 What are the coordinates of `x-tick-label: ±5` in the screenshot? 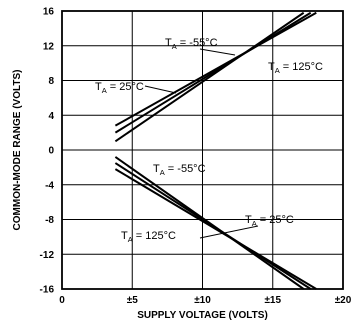 It's located at (132, 300).